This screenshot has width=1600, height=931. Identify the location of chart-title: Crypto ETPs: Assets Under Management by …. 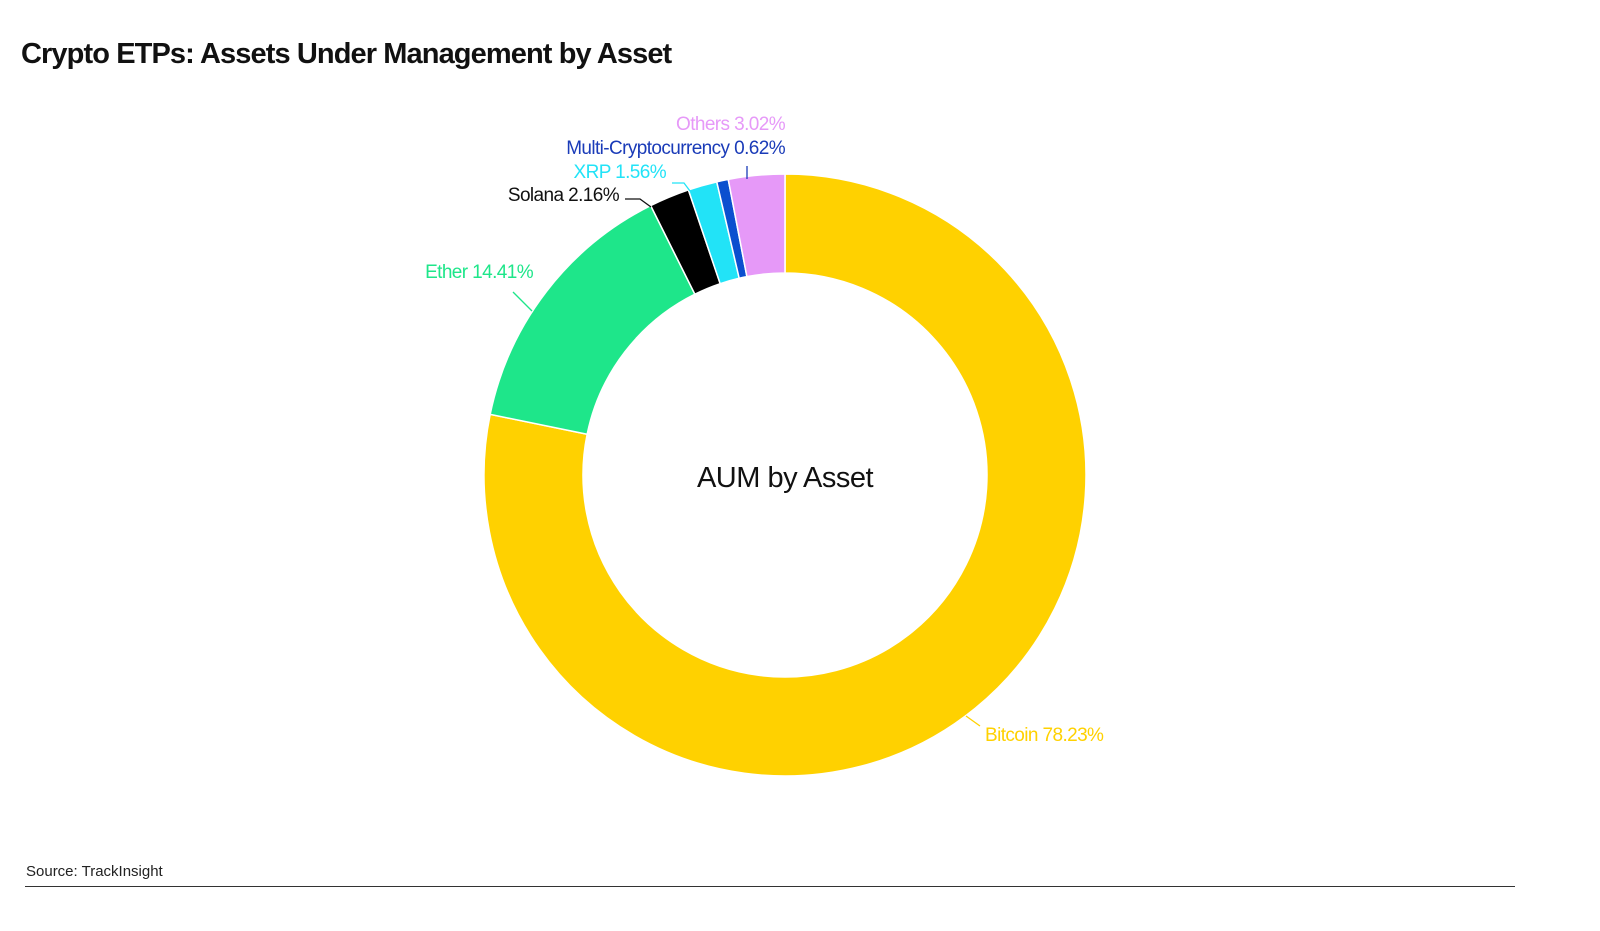
(346, 54).